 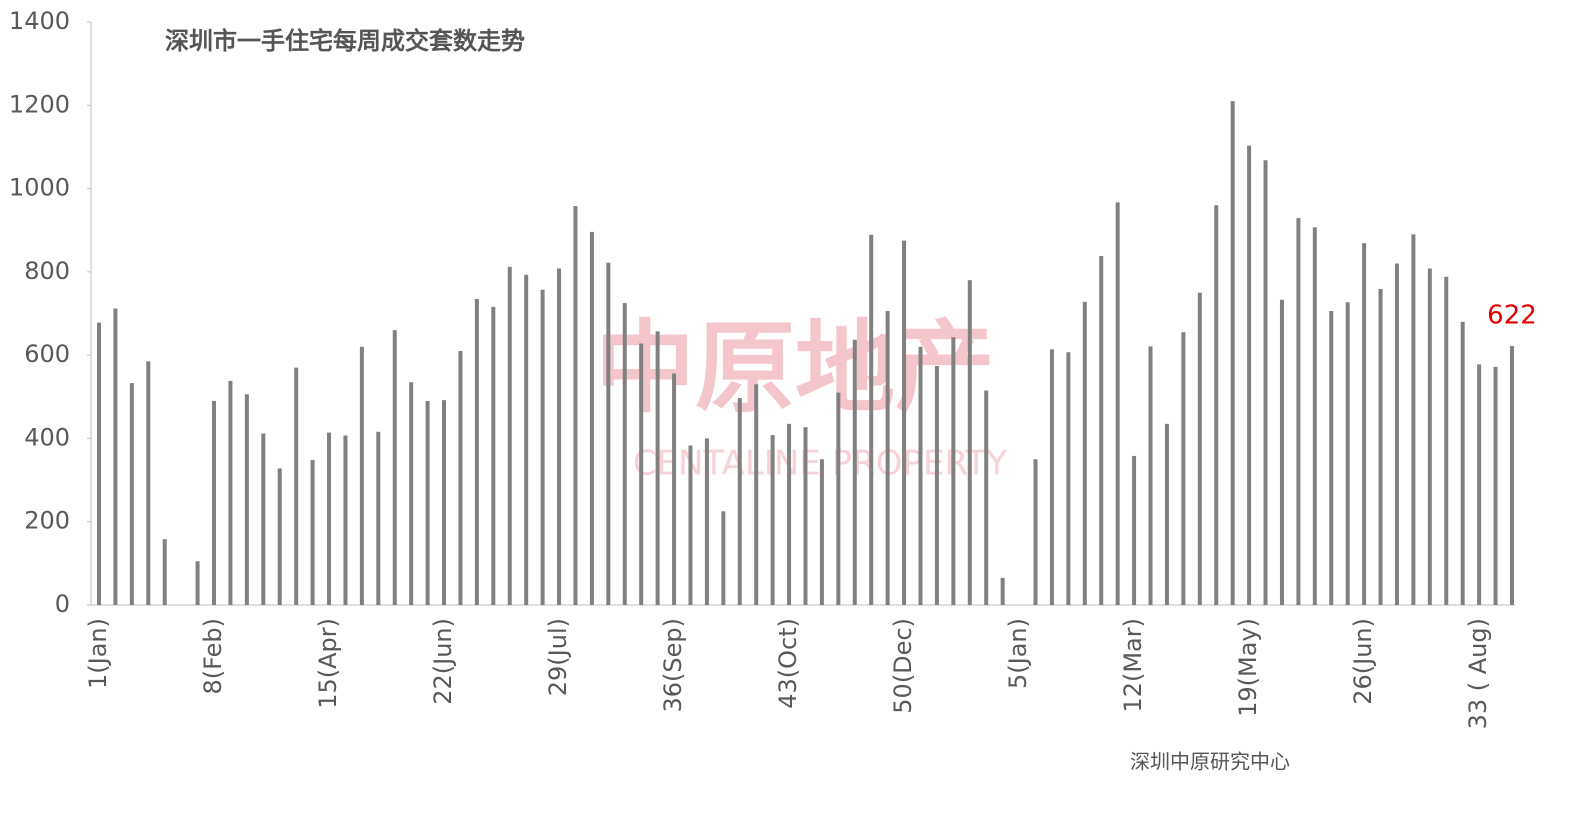 What do you see at coordinates (788, 663) in the screenshot?
I see `x-tick-label: 43(Oct)` at bounding box center [788, 663].